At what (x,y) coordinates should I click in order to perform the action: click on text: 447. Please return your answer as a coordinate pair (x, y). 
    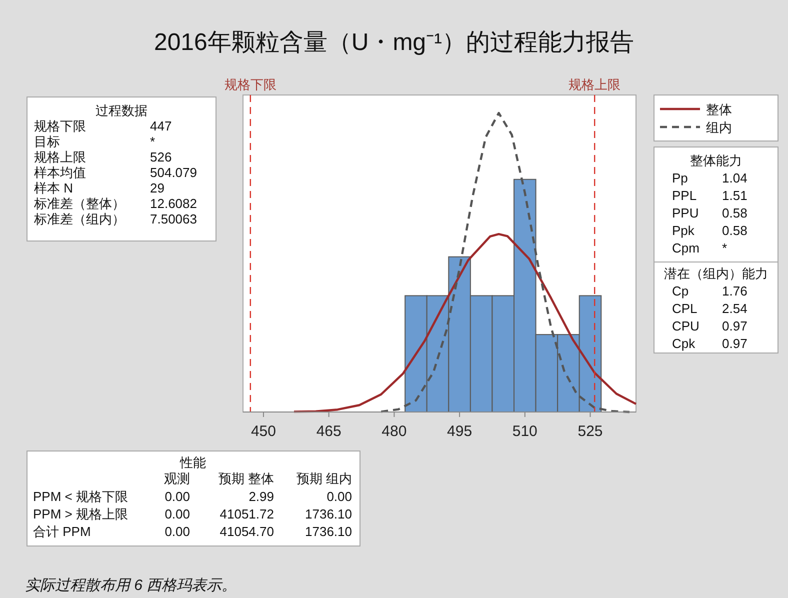
    Looking at the image, I should click on (161, 126).